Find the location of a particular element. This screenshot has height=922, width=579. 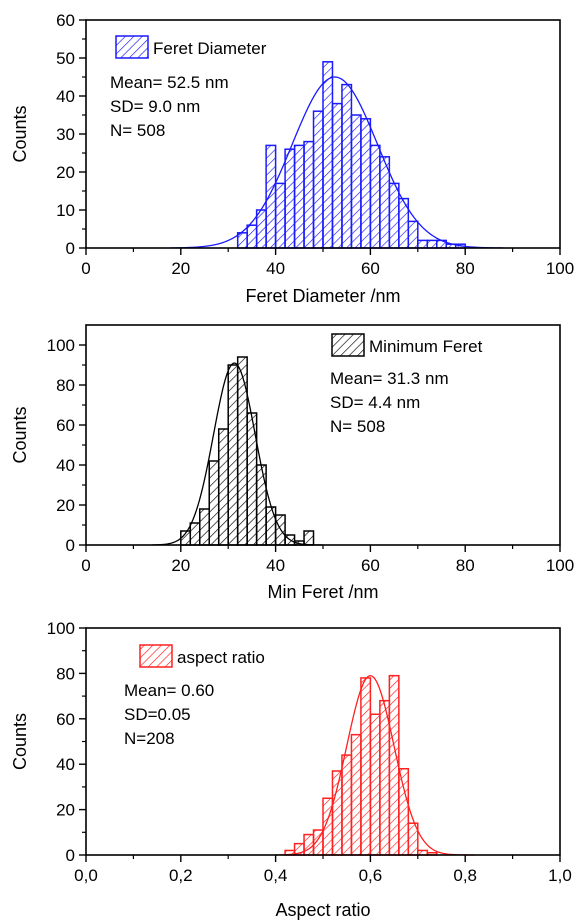

x-tick-label: 0,8 is located at coordinates (465, 875).